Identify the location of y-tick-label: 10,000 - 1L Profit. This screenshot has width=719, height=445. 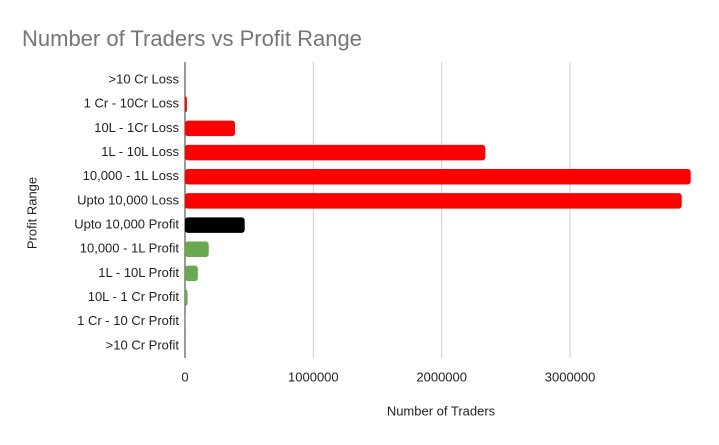
(130, 248).